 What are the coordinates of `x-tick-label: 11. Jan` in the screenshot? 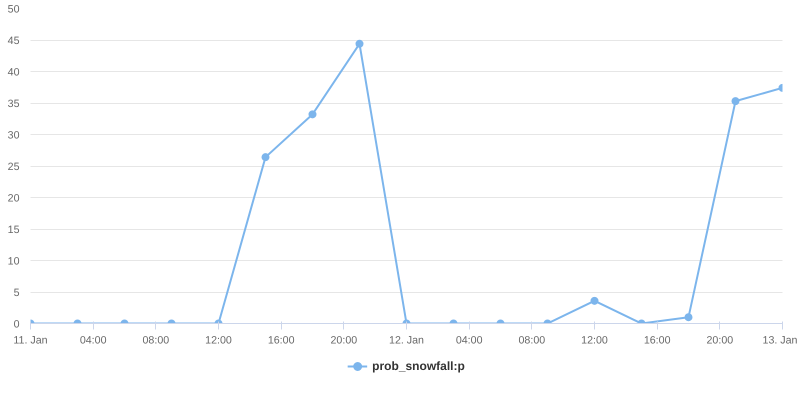 It's located at (30, 340).